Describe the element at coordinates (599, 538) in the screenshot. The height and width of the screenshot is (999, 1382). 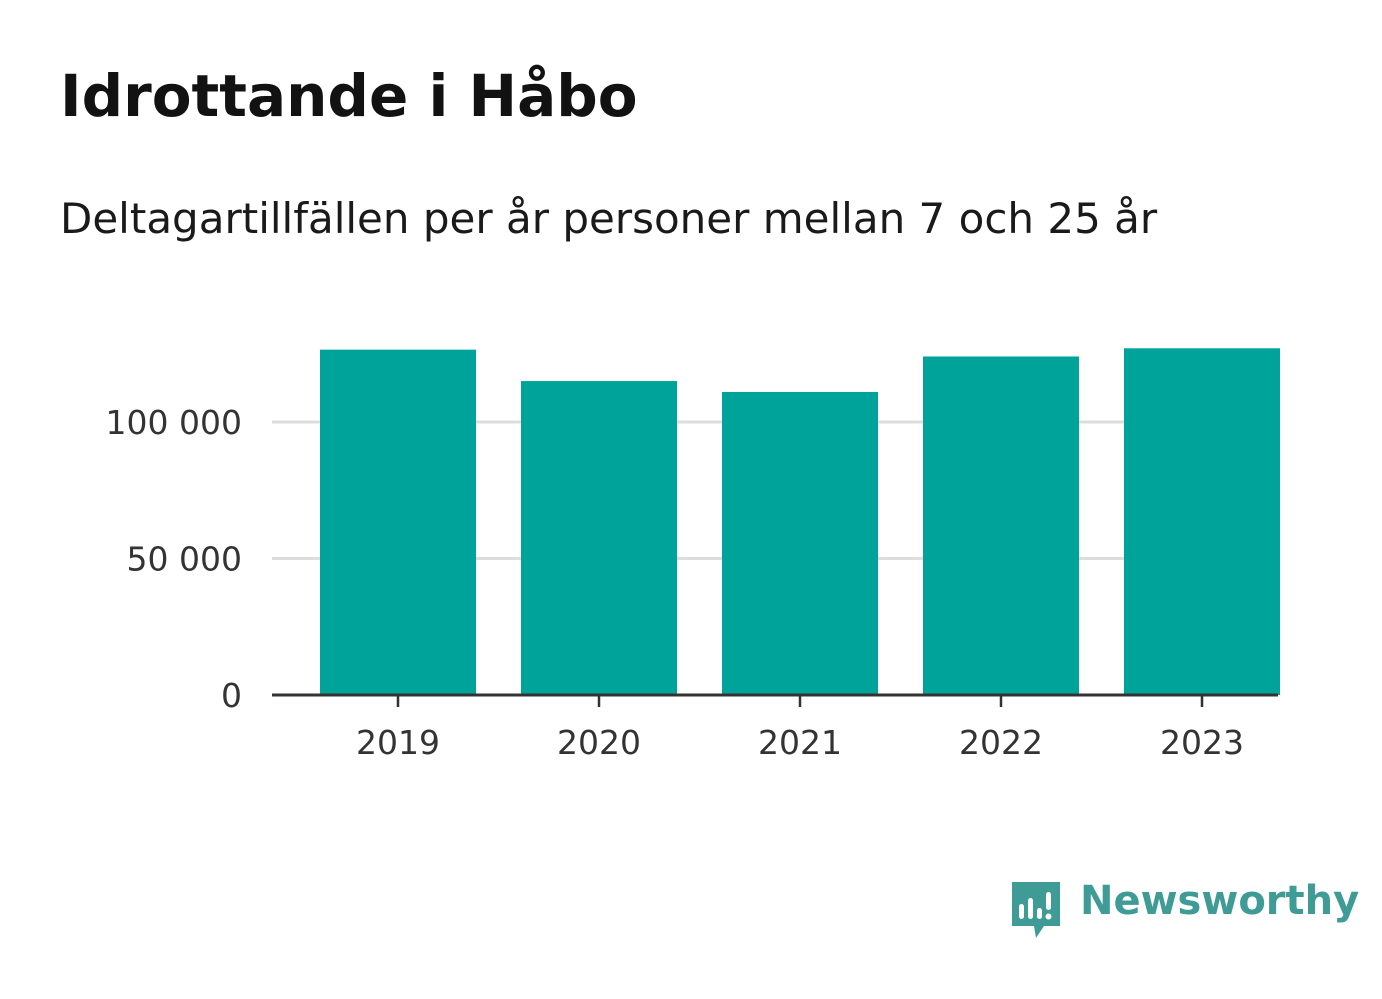
I see `bar-2020` at that location.